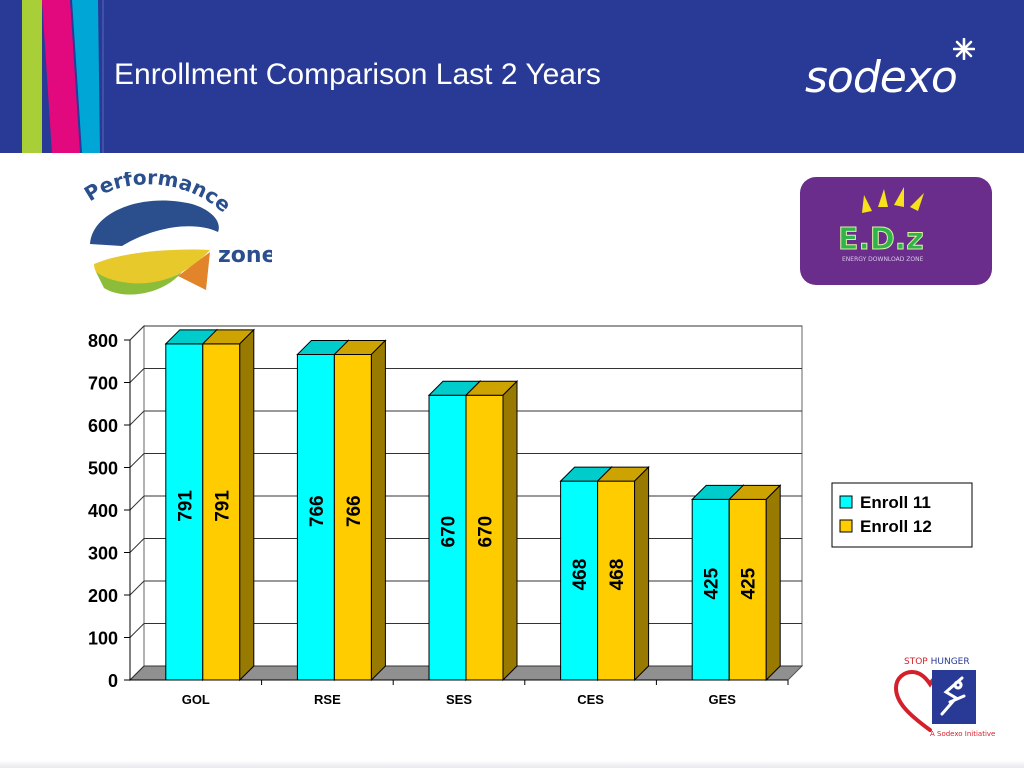 This screenshot has width=1024, height=768. I want to click on perf-logo-blue-swoosh, so click(154, 223).